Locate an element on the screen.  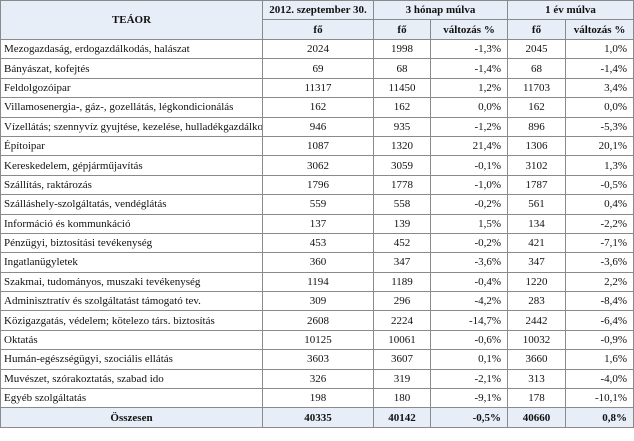
value-2012-cell: 559 is located at coordinates (318, 204).